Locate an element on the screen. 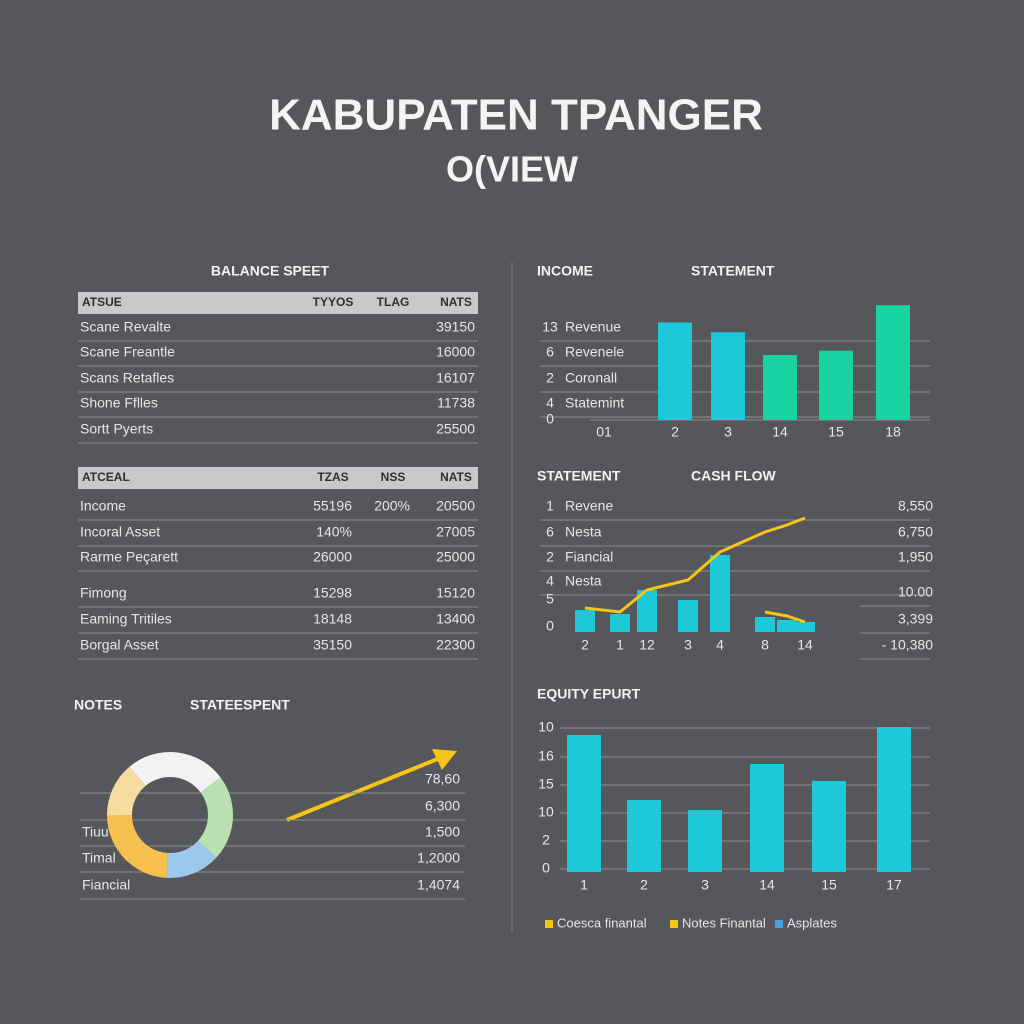 The width and height of the screenshot is (1024, 1024). section-subtitle: STATEESPENT is located at coordinates (240, 705).